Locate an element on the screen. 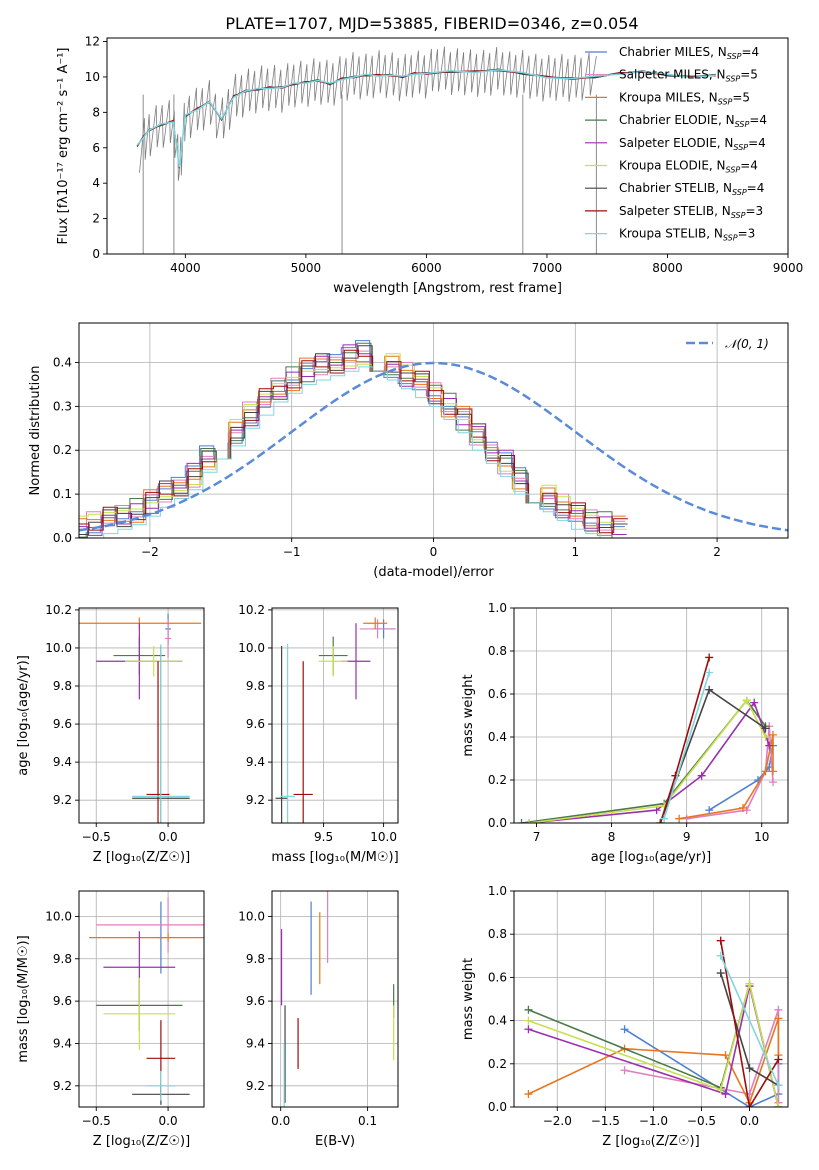  x-axis-label: Z [log₁₀(Z/Z☉)] is located at coordinates (141, 1141).